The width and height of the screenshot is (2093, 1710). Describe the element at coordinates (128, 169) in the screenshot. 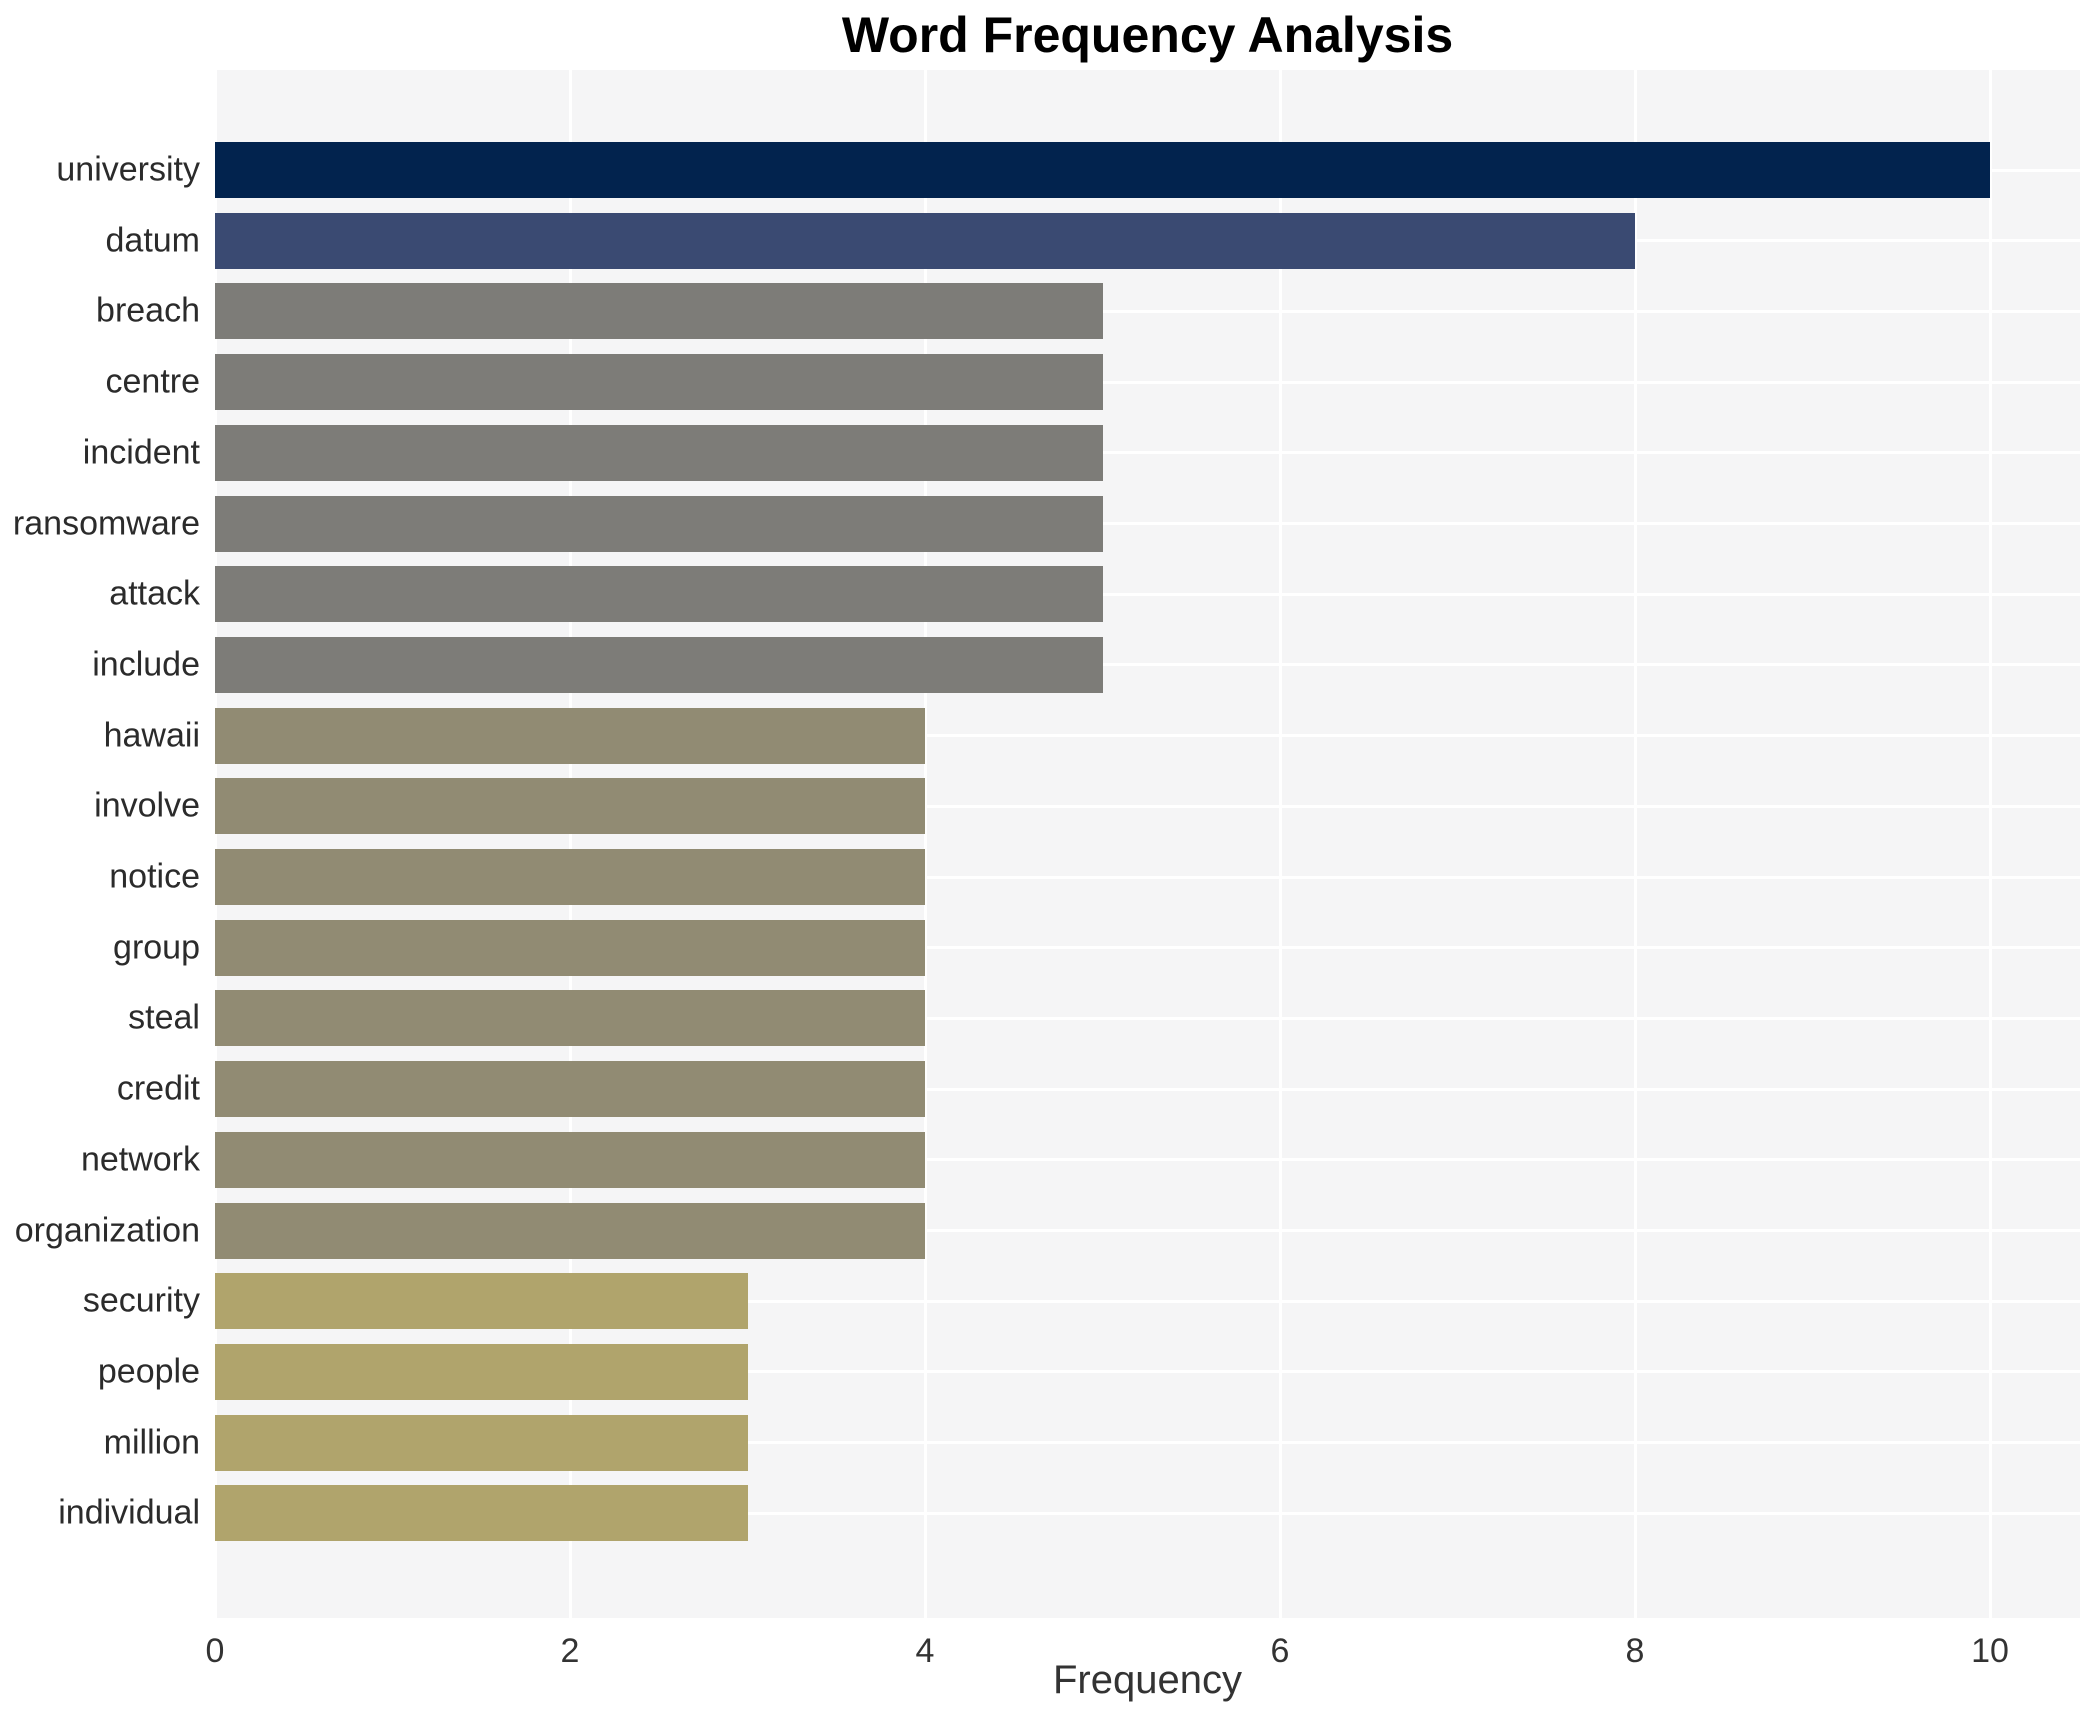

I see `y-tick-label-university: university` at that location.